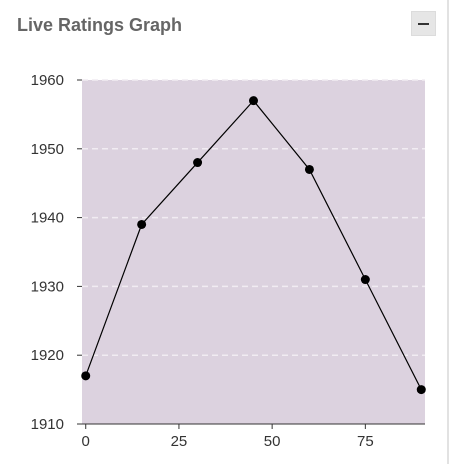  What do you see at coordinates (100, 25) in the screenshot?
I see `panel-title: Live Ratings Graph` at bounding box center [100, 25].